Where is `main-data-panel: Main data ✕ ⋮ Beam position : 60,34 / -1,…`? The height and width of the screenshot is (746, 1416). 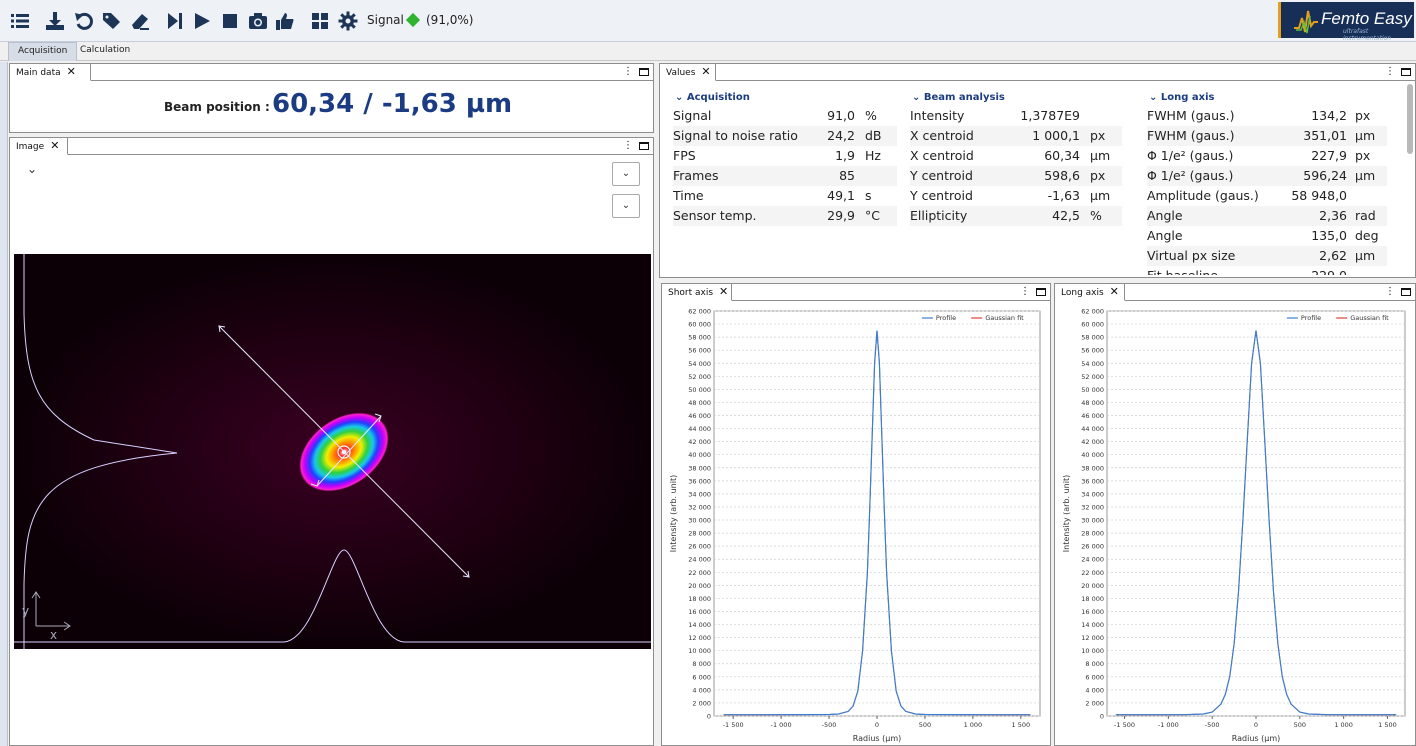
main-data-panel: Main data ✕ ⋮ Beam position : 60,34 / -1,… is located at coordinates (331, 98).